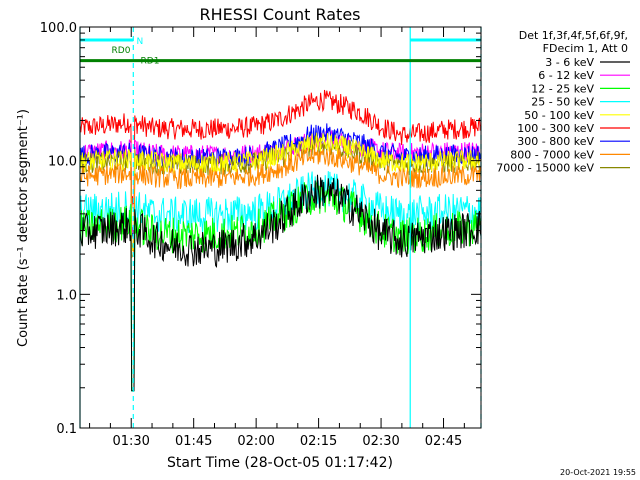 The height and width of the screenshot is (480, 640). I want to click on x-tick-label-2: 02:00, so click(255, 441).